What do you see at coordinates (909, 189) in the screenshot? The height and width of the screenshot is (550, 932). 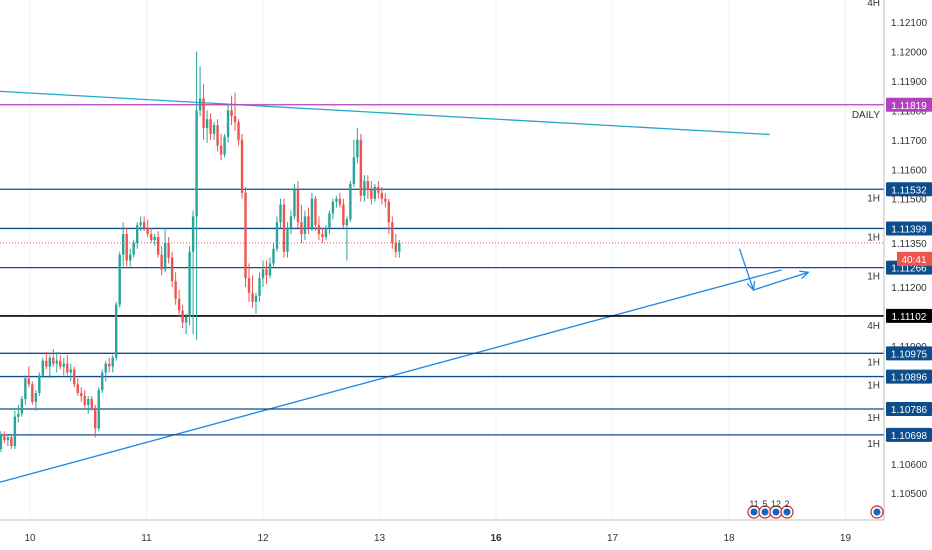 I see `price-badge` at bounding box center [909, 189].